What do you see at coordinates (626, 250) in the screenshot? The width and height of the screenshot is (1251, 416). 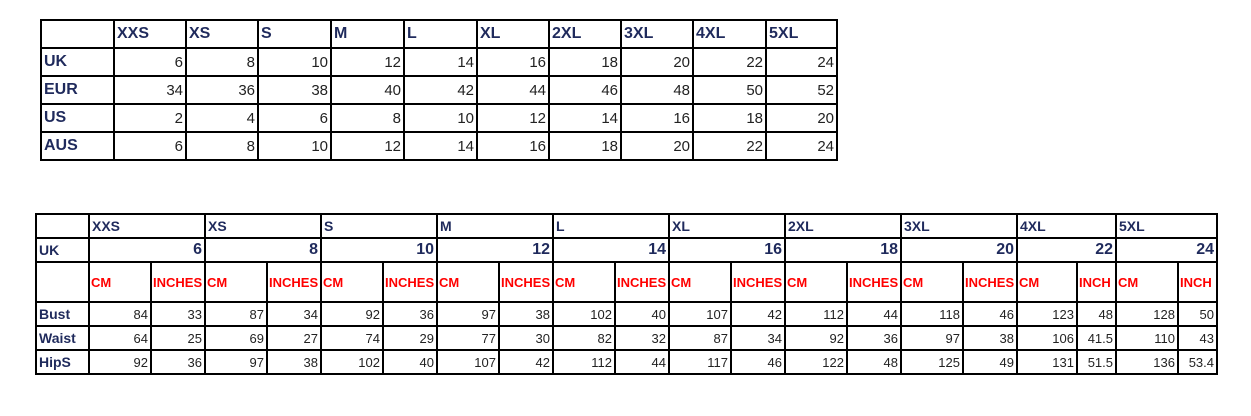 I see `uk-row: UK 6 8 10 12 14 16 18 20 22 24` at bounding box center [626, 250].